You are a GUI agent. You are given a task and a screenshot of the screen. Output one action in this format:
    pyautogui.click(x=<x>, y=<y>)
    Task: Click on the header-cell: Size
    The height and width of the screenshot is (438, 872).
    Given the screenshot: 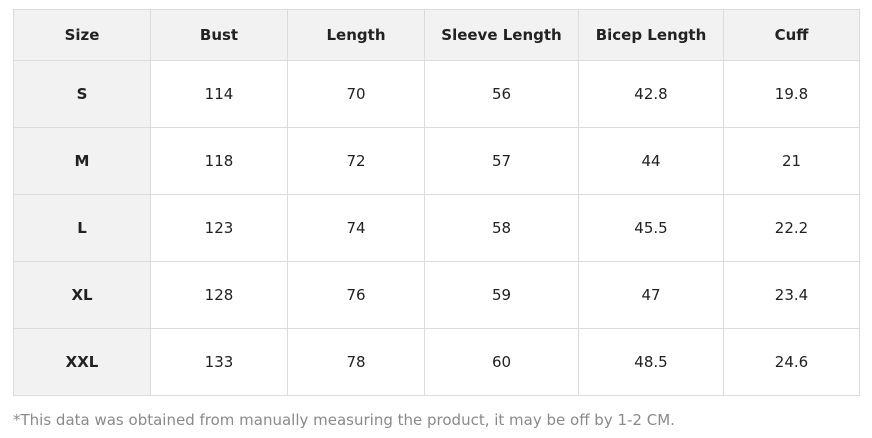 What is the action you would take?
    pyautogui.click(x=82, y=35)
    